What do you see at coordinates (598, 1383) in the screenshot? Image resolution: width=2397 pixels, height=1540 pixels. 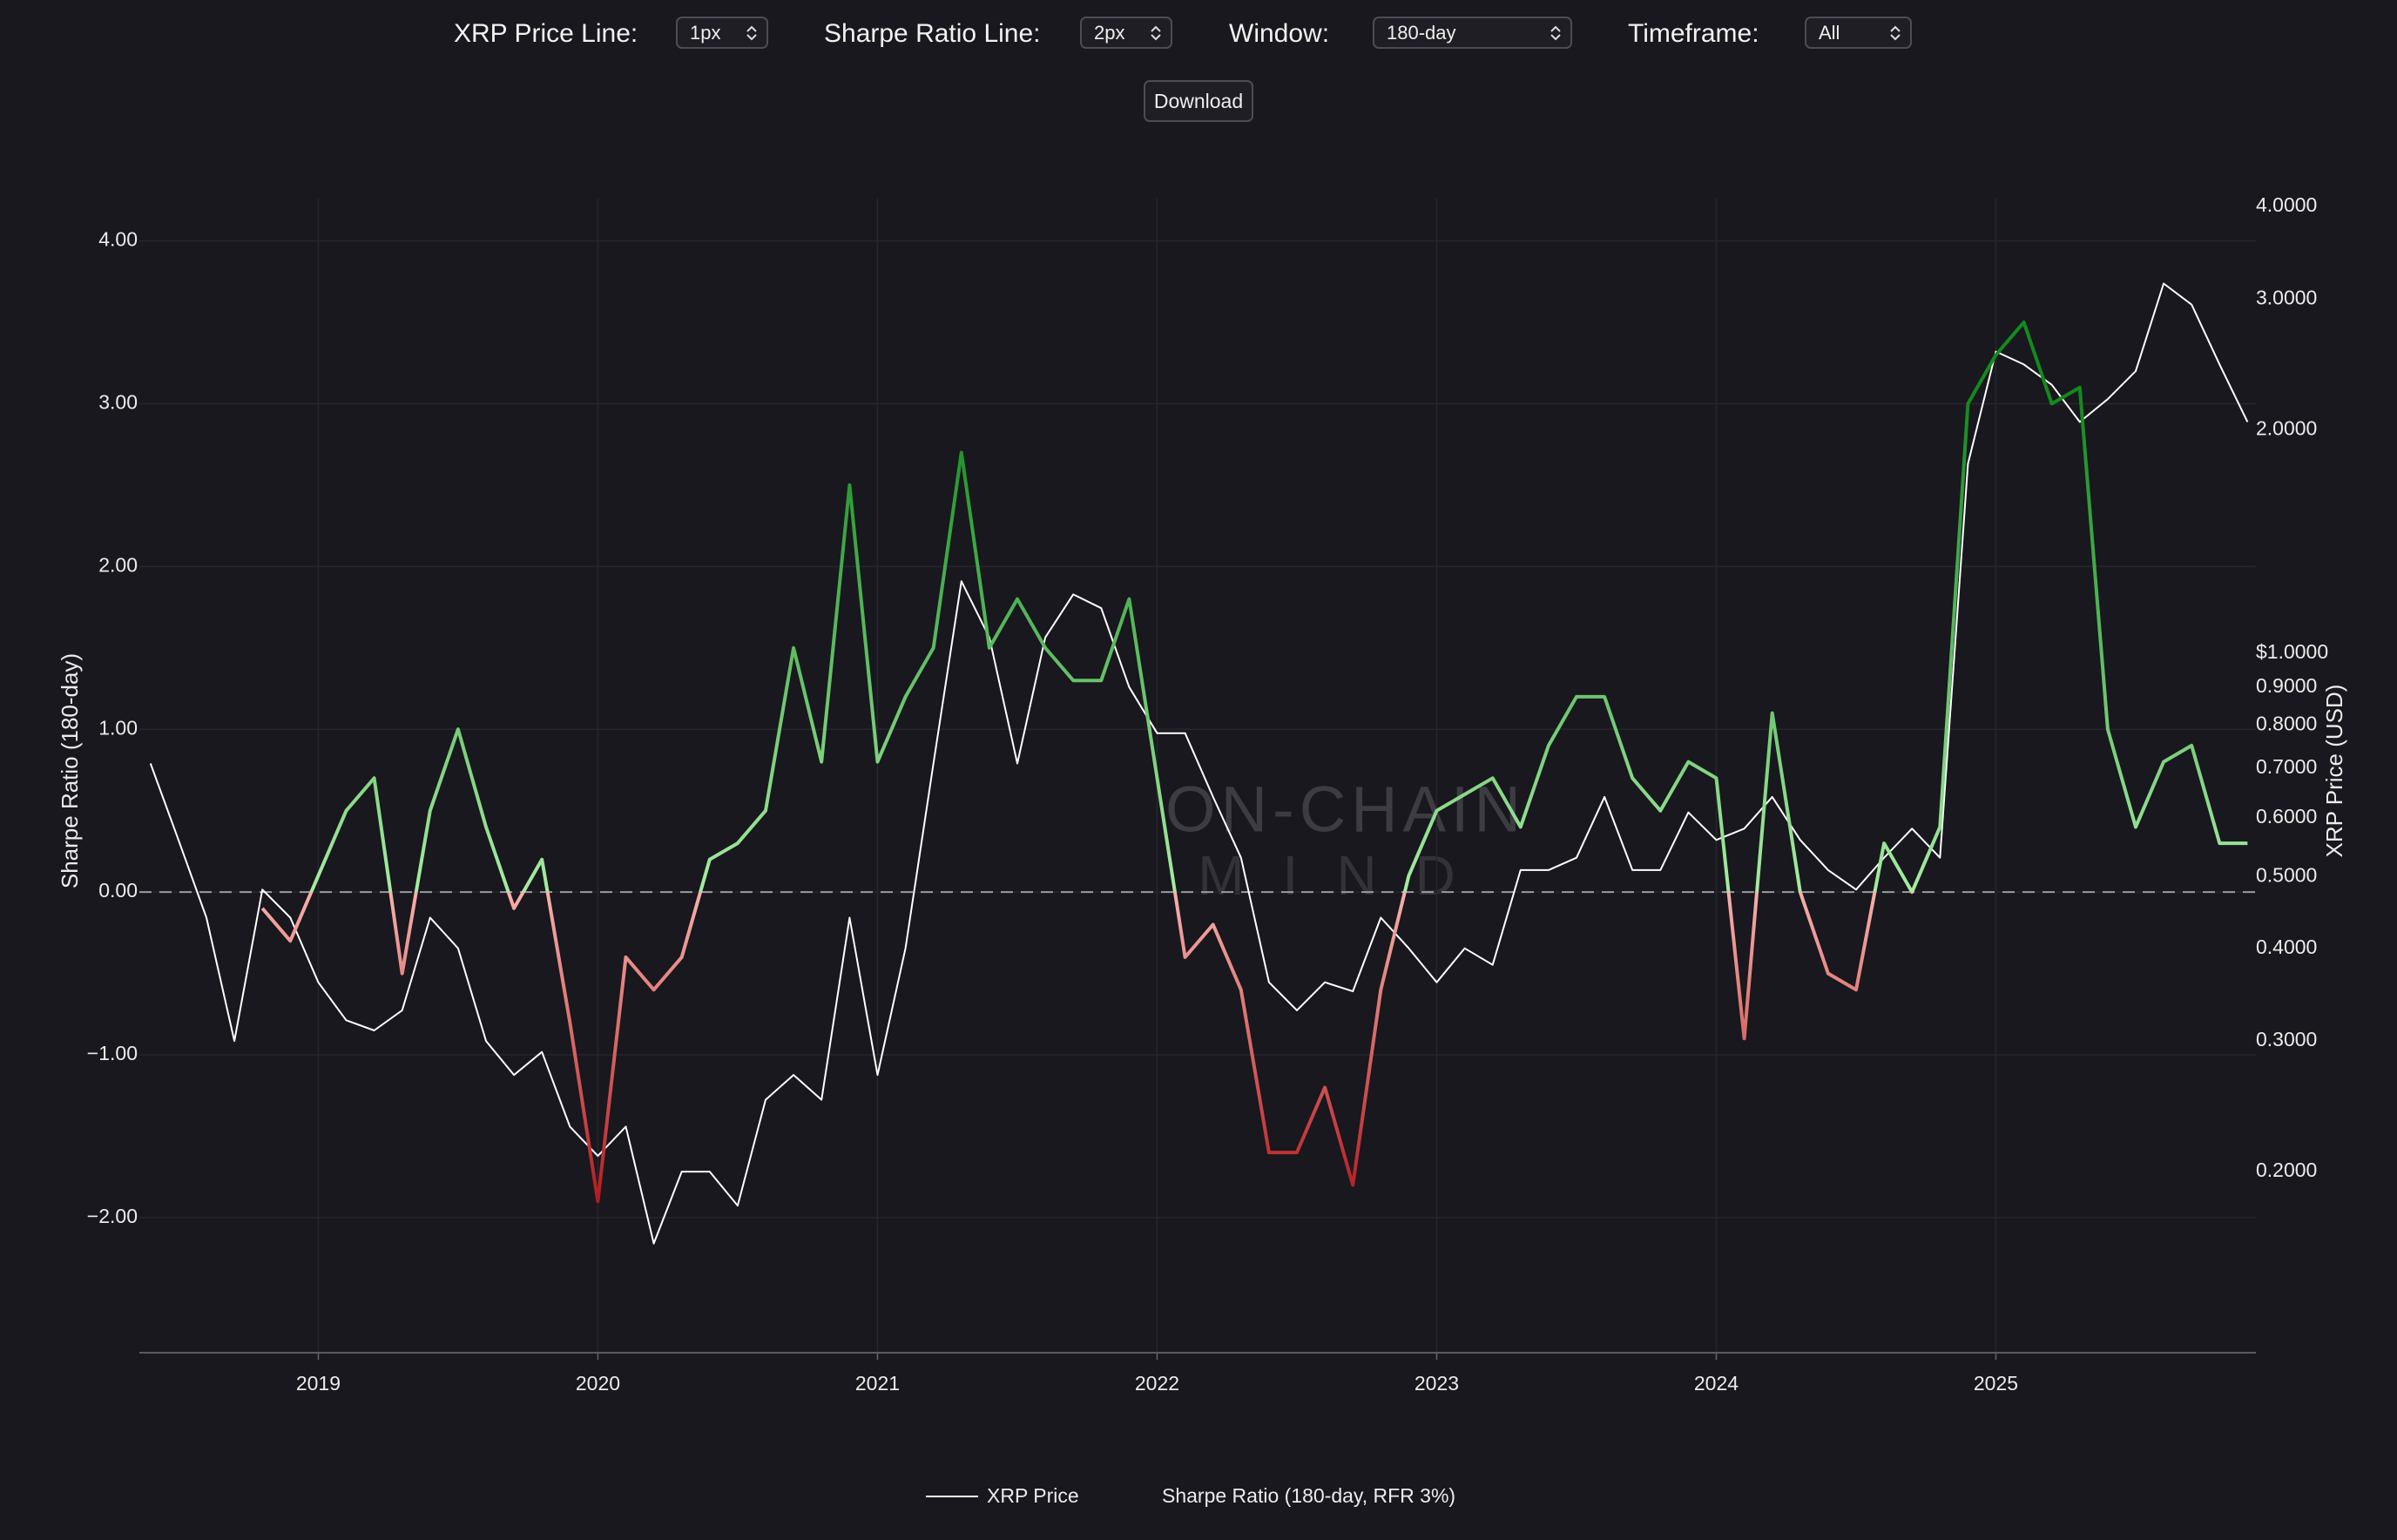 I see `x-tick-label: 2020` at bounding box center [598, 1383].